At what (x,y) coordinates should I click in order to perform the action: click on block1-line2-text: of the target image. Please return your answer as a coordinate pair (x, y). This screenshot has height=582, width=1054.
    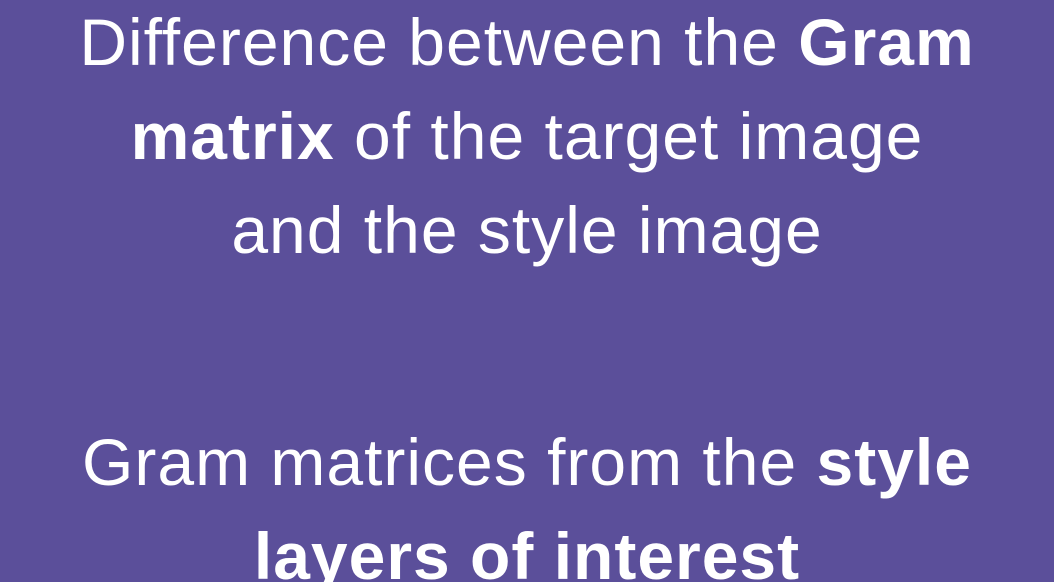
    Looking at the image, I should click on (629, 136).